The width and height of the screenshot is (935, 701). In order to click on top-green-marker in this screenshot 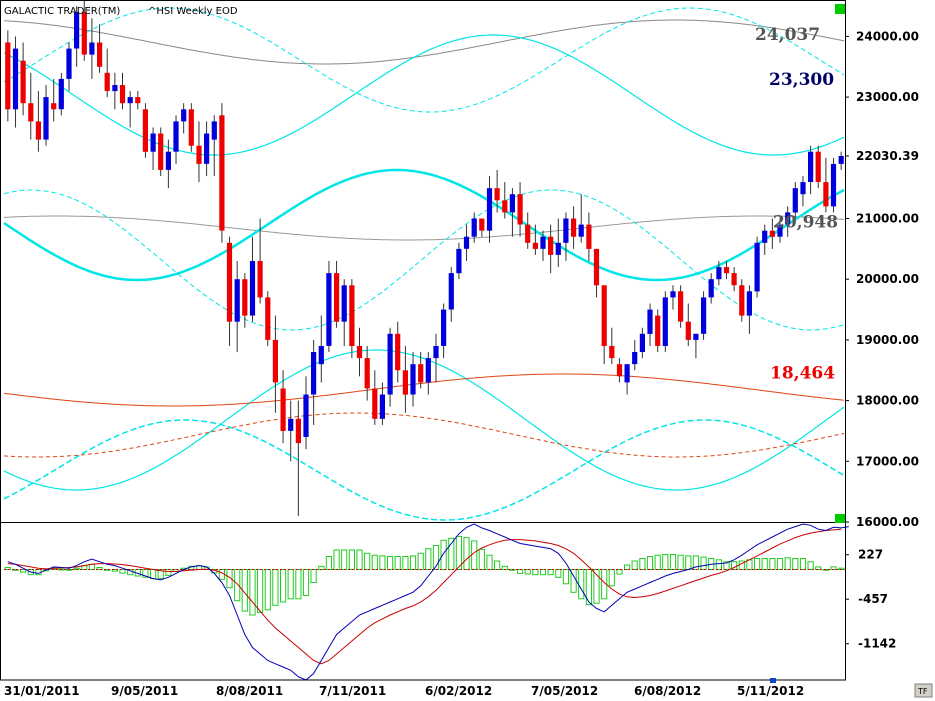, I will do `click(840, 9)`.